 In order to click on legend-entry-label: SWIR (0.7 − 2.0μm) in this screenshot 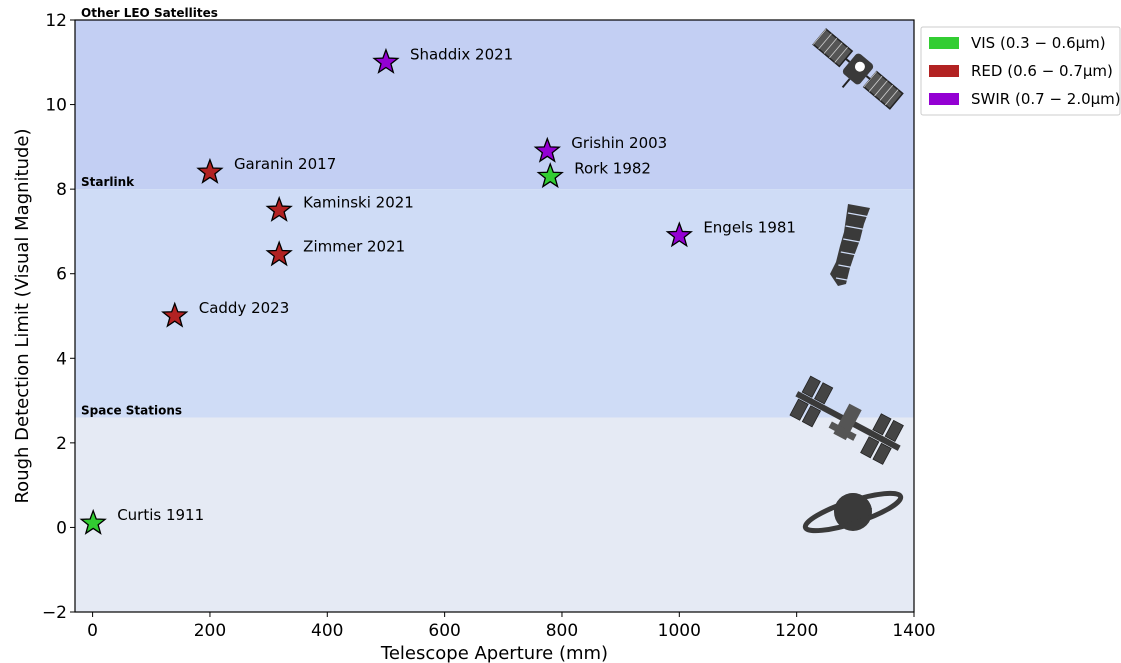, I will do `click(1046, 99)`.